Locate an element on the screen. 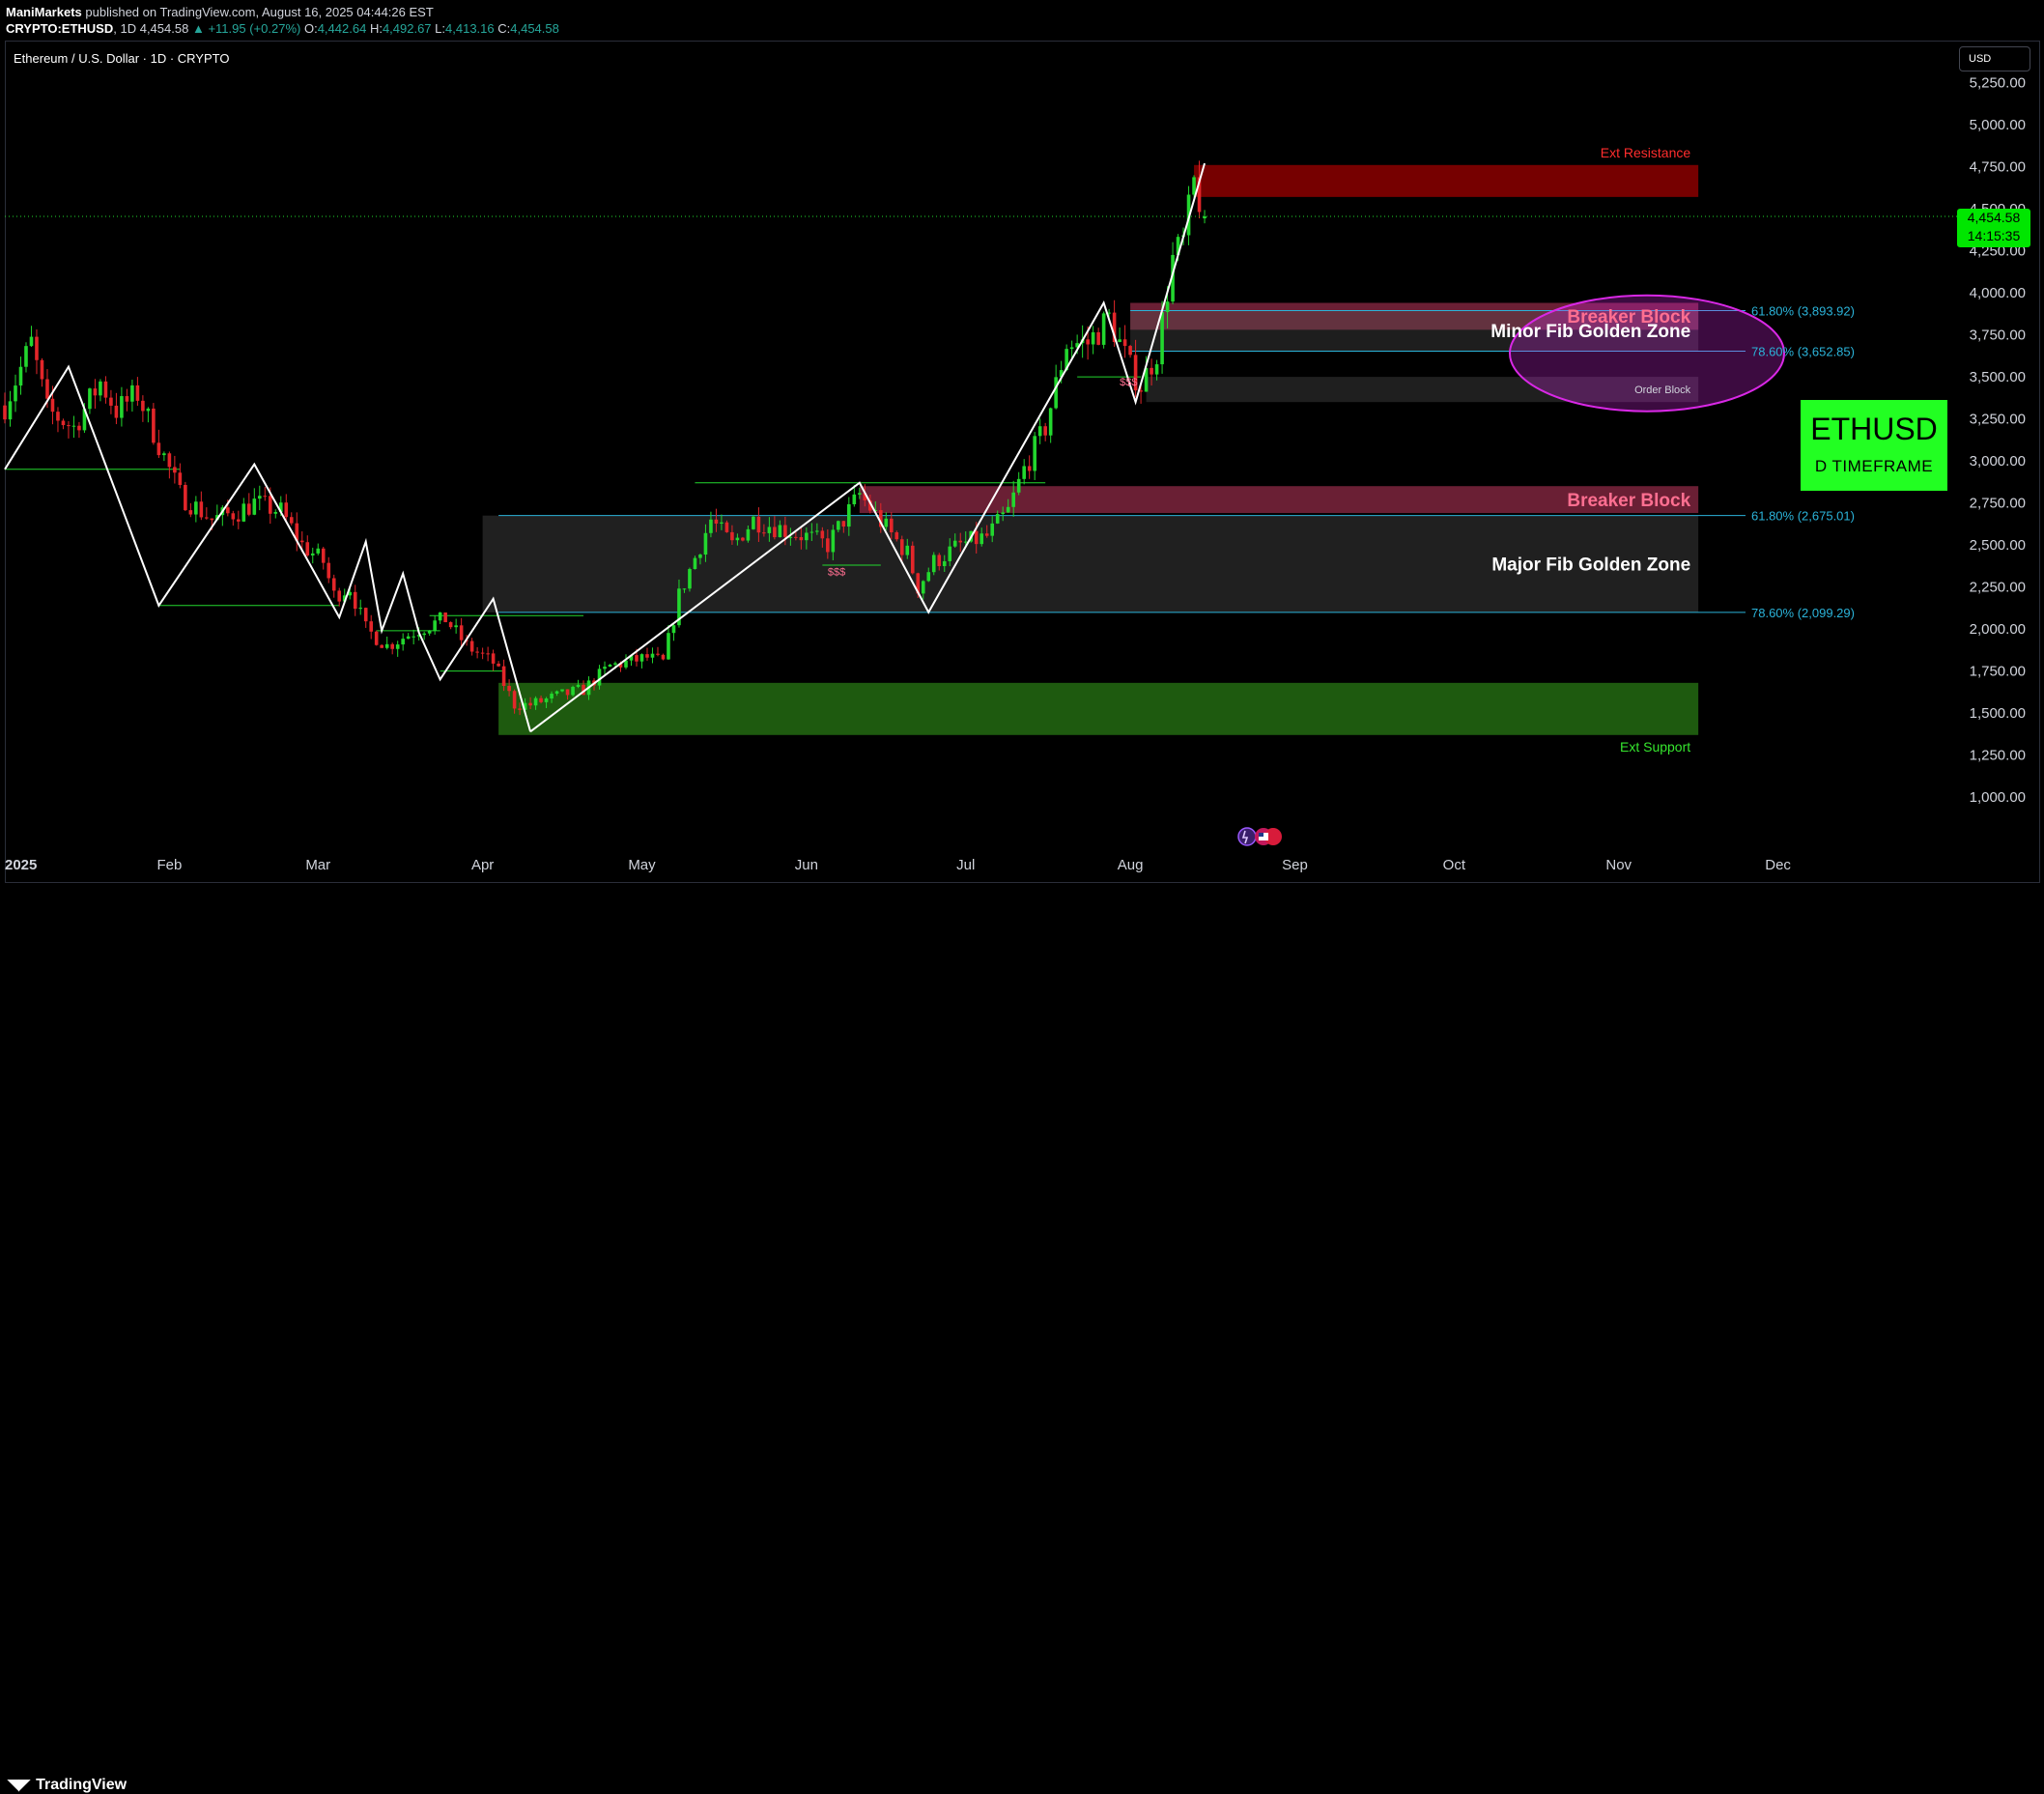 The width and height of the screenshot is (2044, 1794). tradingview-logo: ◥◤ TradingView is located at coordinates (67, 1785).